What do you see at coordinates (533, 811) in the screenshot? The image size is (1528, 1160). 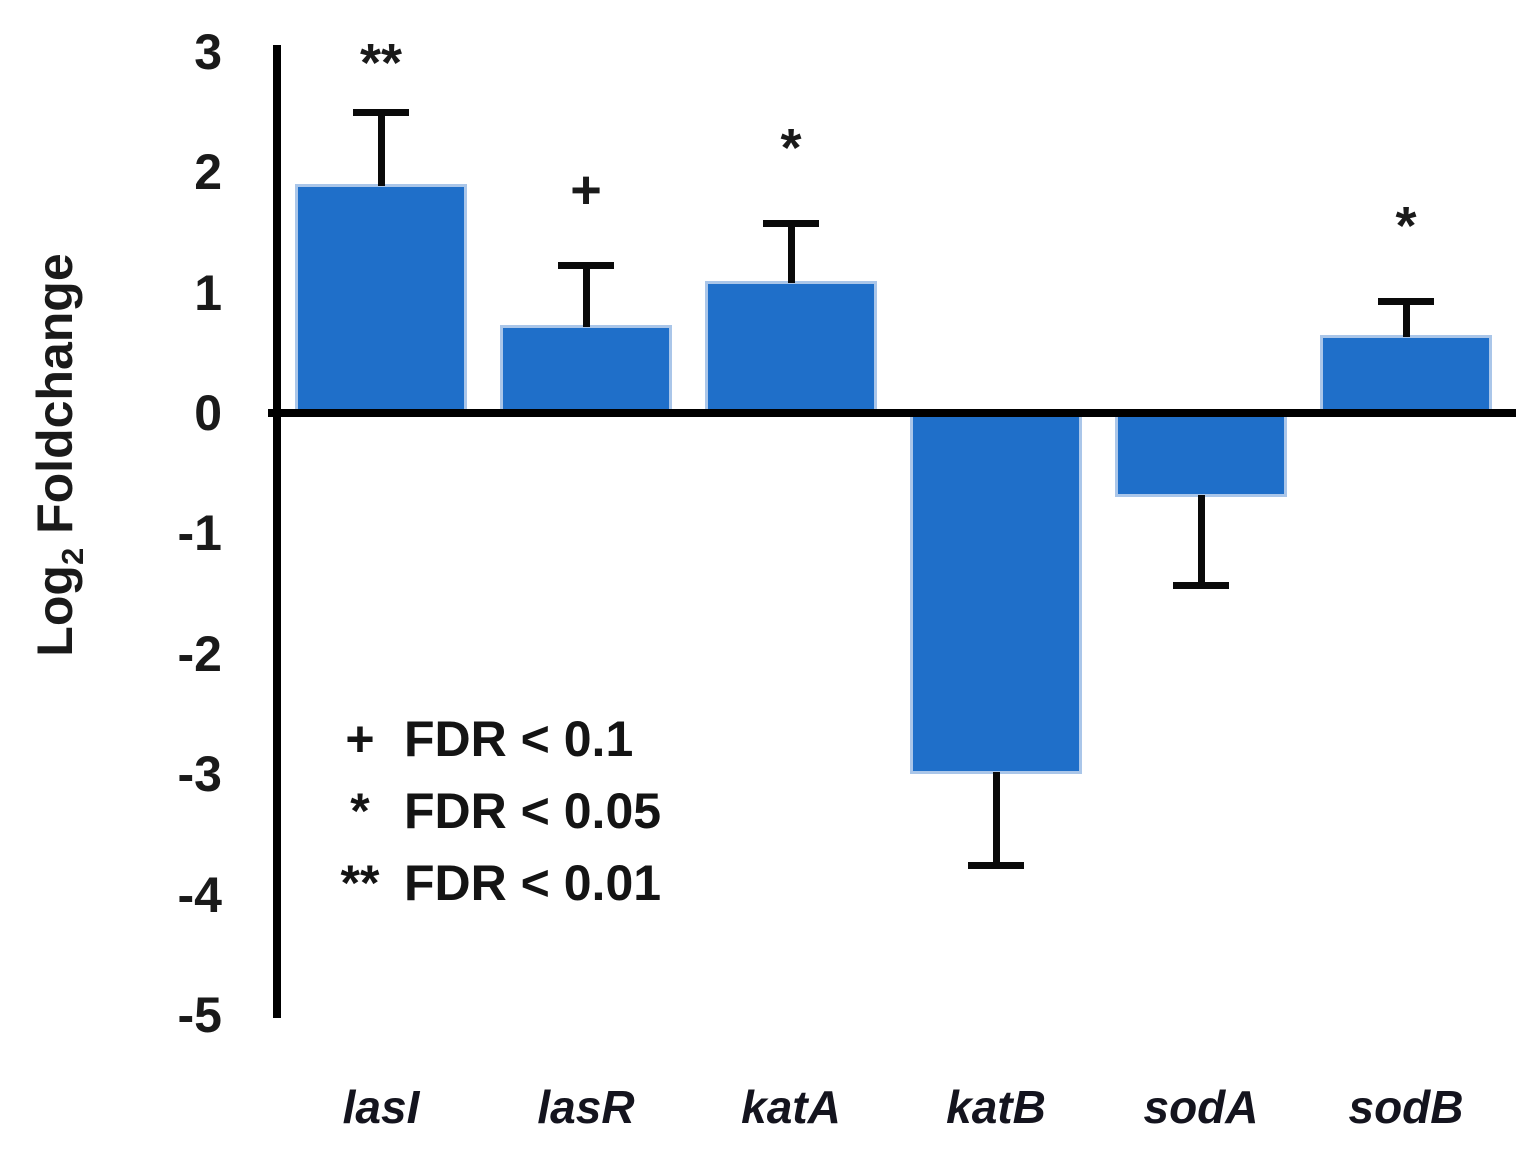 I see `legend-label-2: FDR < 0.05` at bounding box center [533, 811].